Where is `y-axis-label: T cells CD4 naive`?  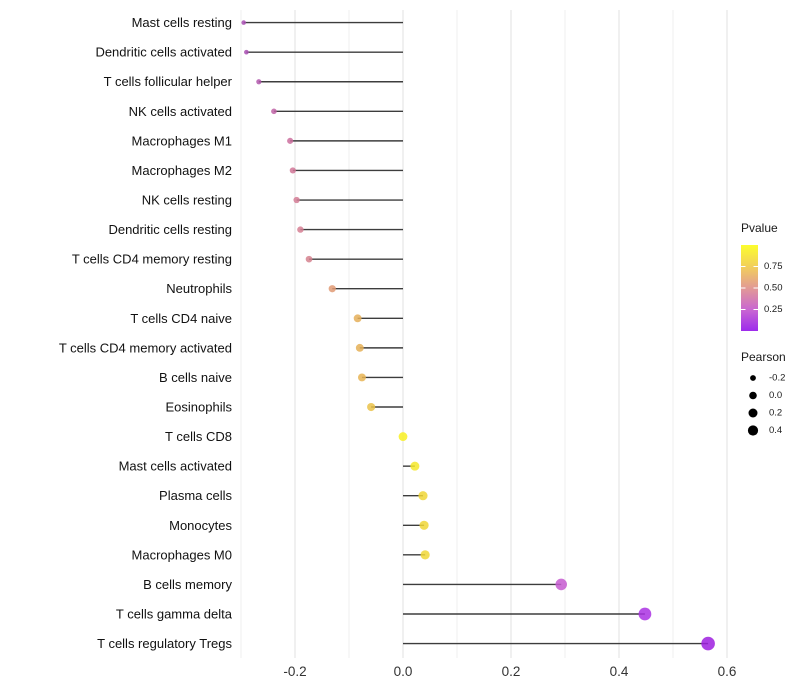
y-axis-label: T cells CD4 naive is located at coordinates (181, 318).